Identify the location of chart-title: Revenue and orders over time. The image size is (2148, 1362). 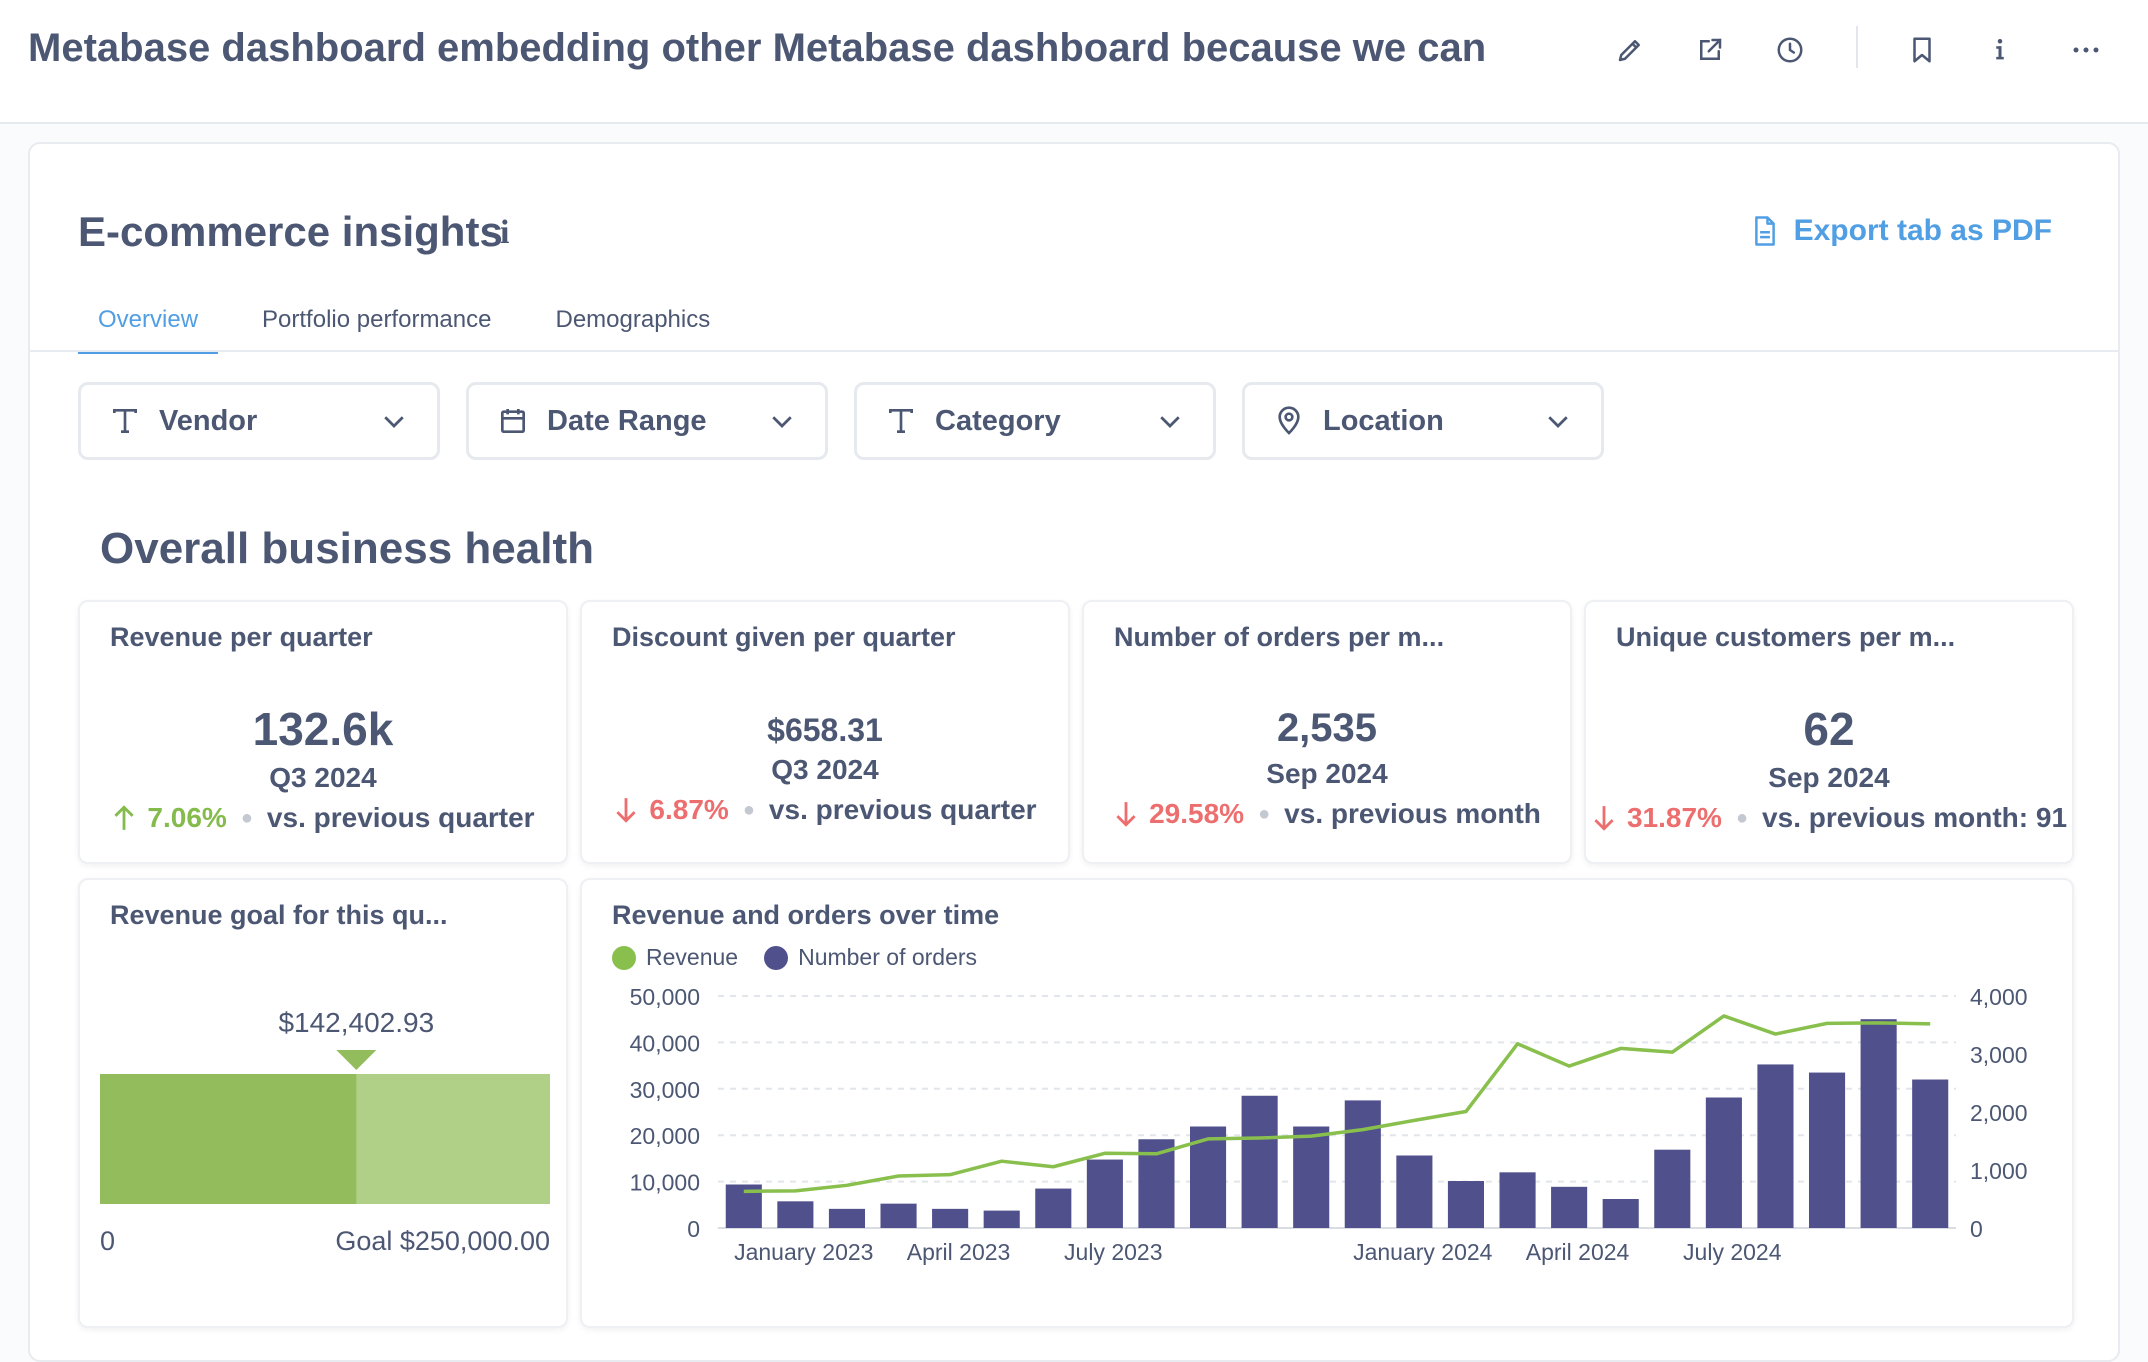
(806, 915).